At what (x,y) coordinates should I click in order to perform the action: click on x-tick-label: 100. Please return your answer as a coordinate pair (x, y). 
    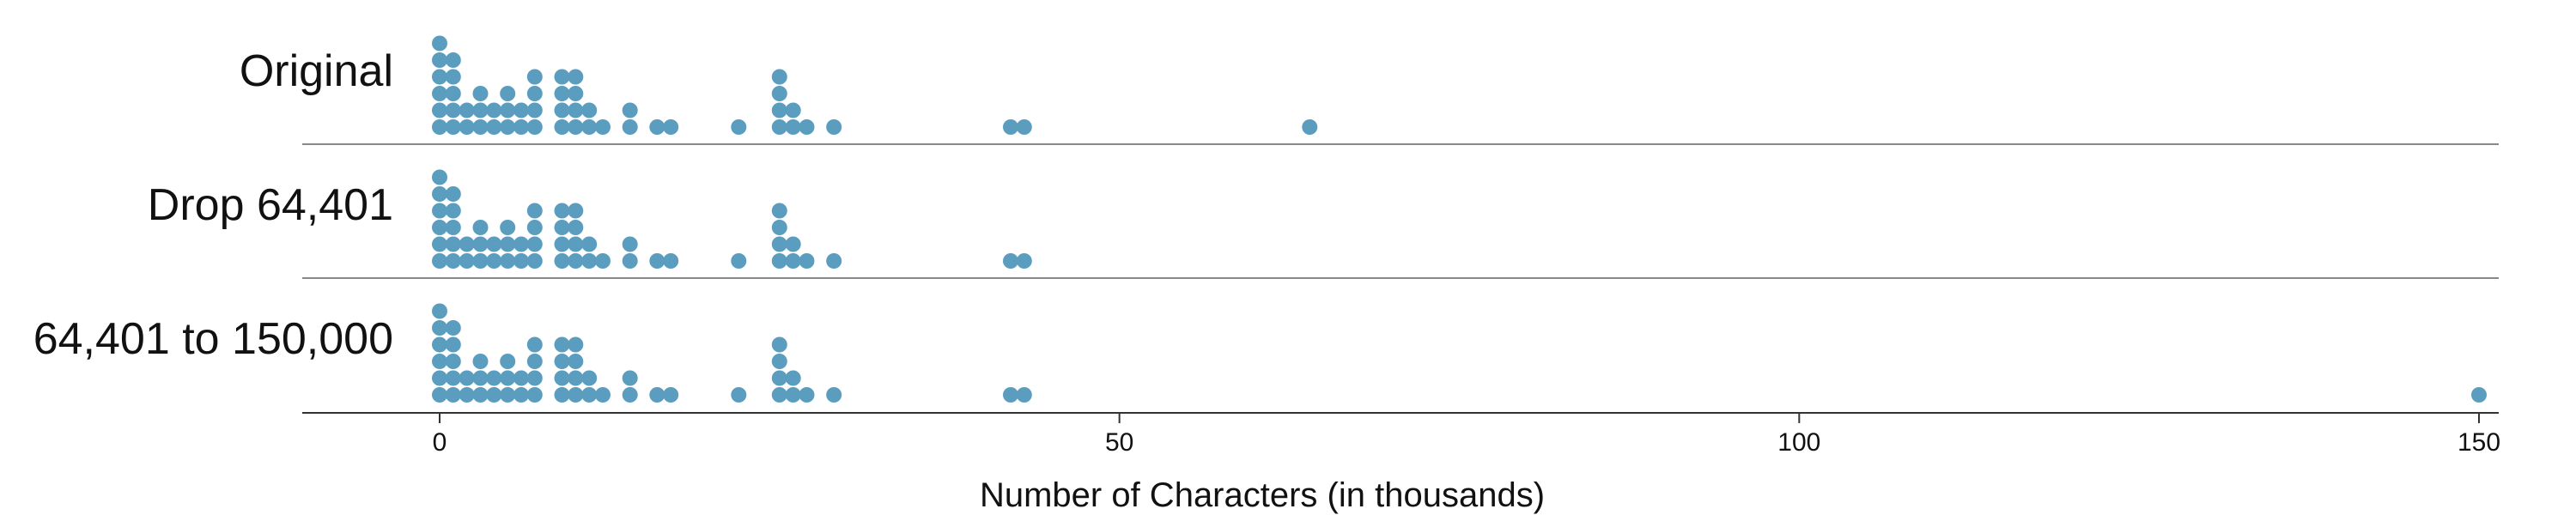
    Looking at the image, I should click on (1799, 442).